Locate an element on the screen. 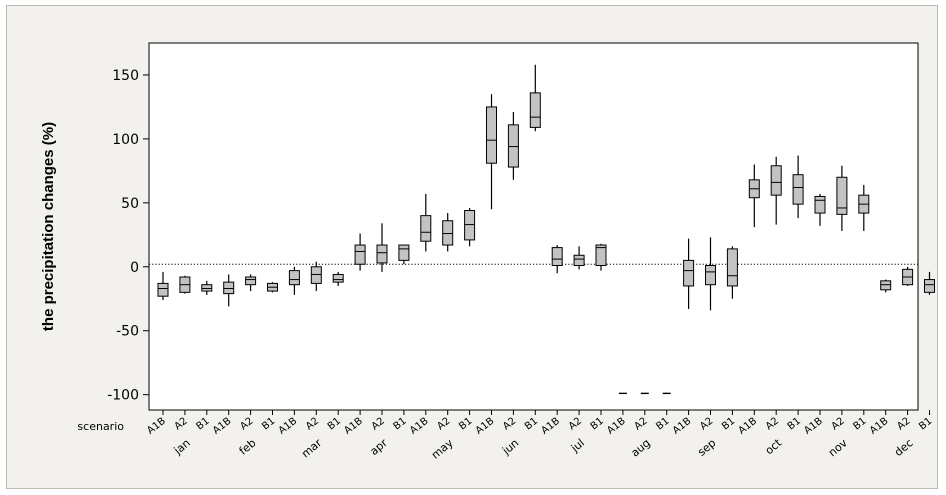  box-sep-a1b is located at coordinates (689, 273).